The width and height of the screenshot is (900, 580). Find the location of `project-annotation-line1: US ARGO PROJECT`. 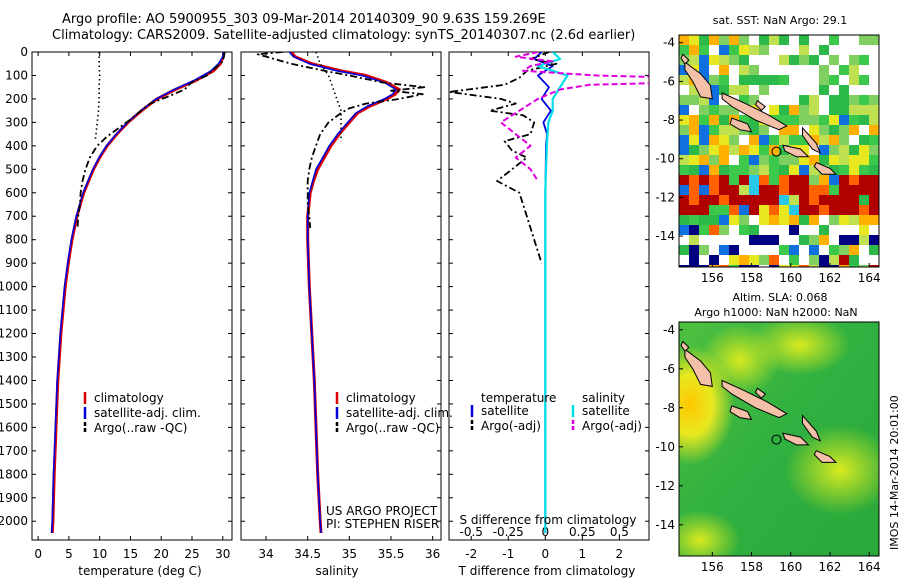

project-annotation-line1: US ARGO PROJECT is located at coordinates (382, 511).